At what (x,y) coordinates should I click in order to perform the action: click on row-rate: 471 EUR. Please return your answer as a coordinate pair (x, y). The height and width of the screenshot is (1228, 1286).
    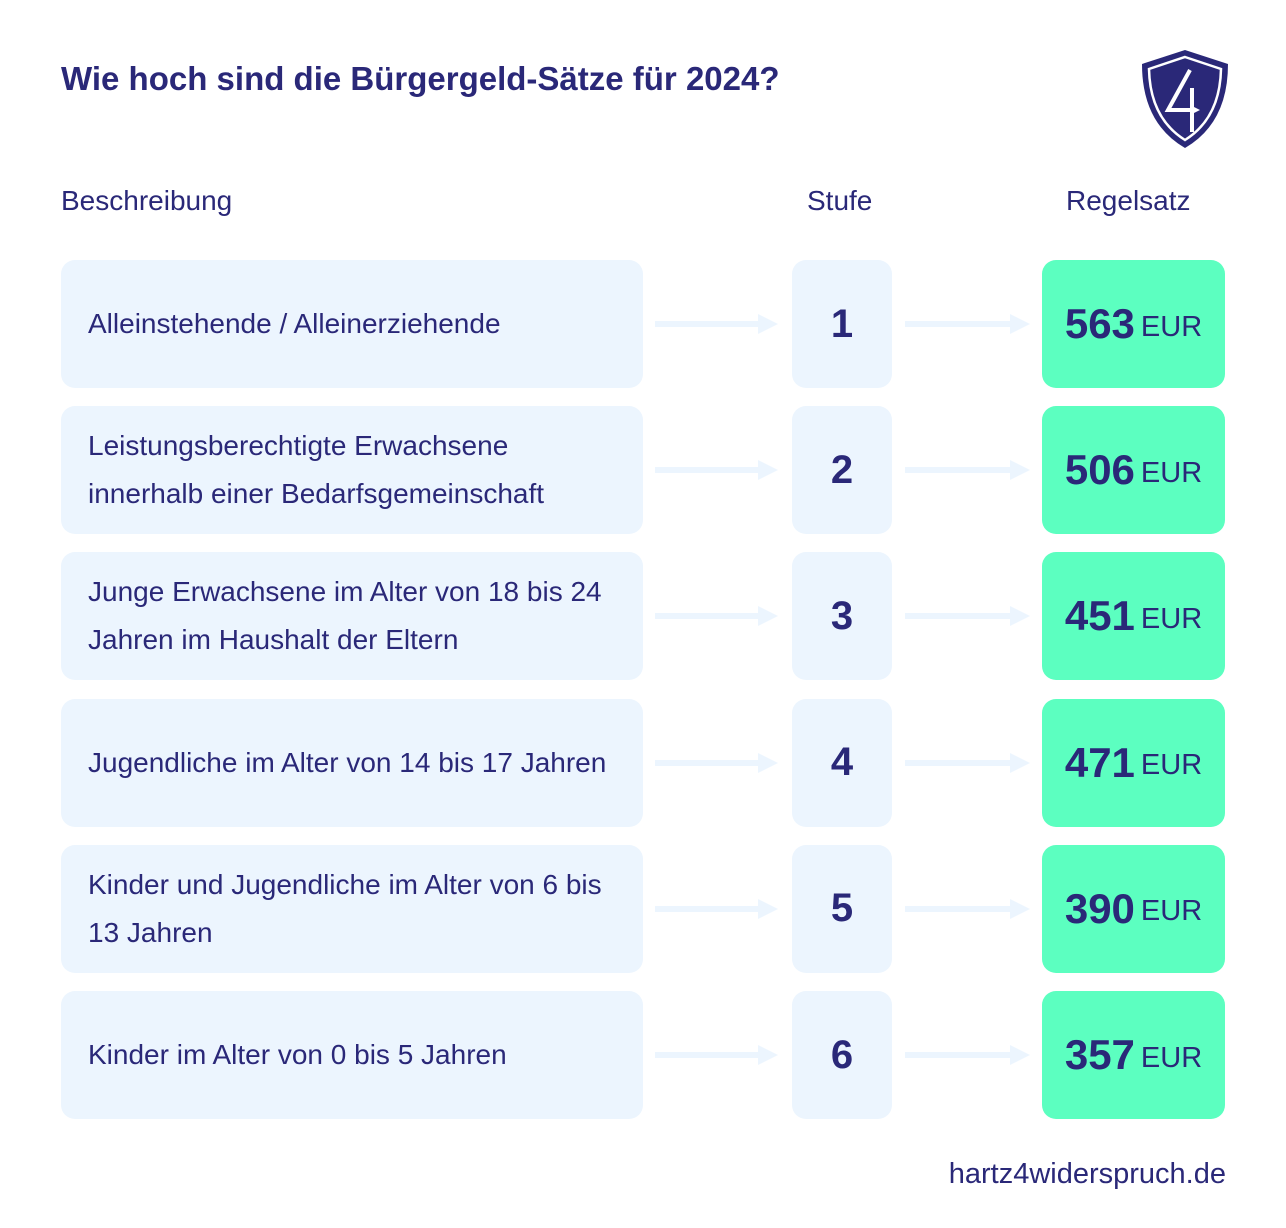
    Looking at the image, I should click on (1133, 762).